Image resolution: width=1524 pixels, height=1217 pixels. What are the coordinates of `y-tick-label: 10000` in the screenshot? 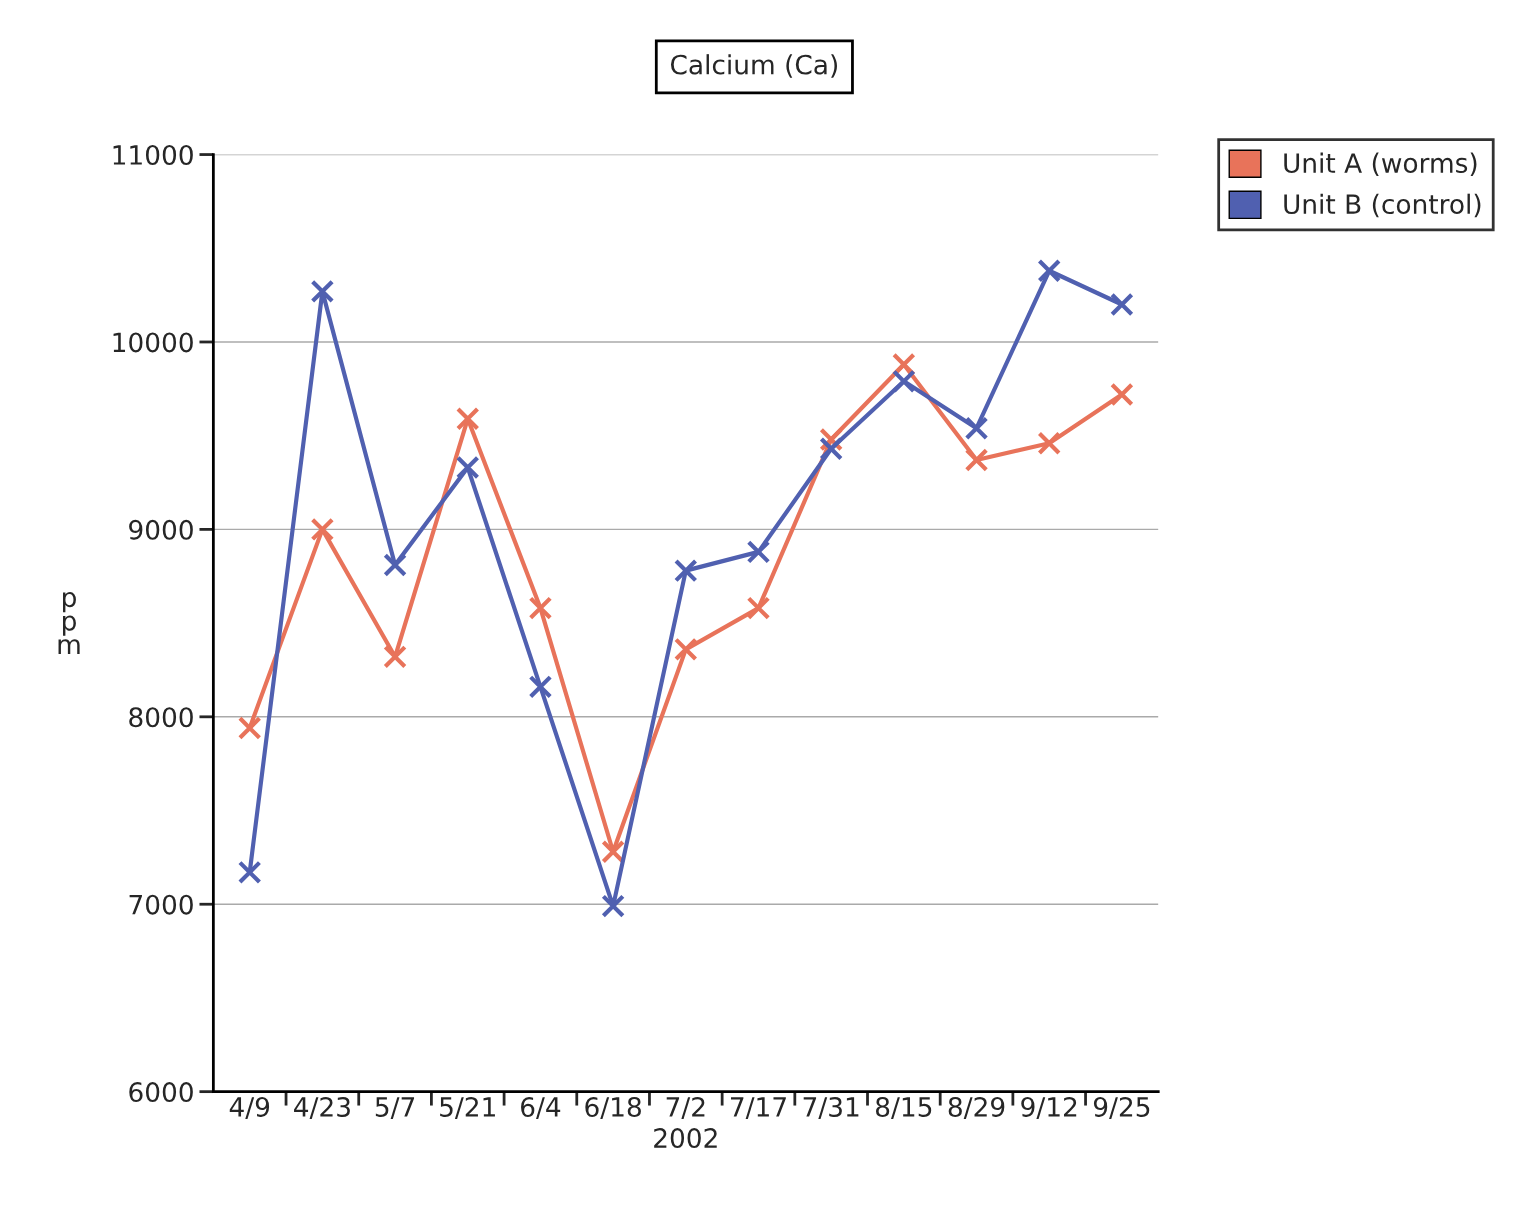 It's located at (153, 342).